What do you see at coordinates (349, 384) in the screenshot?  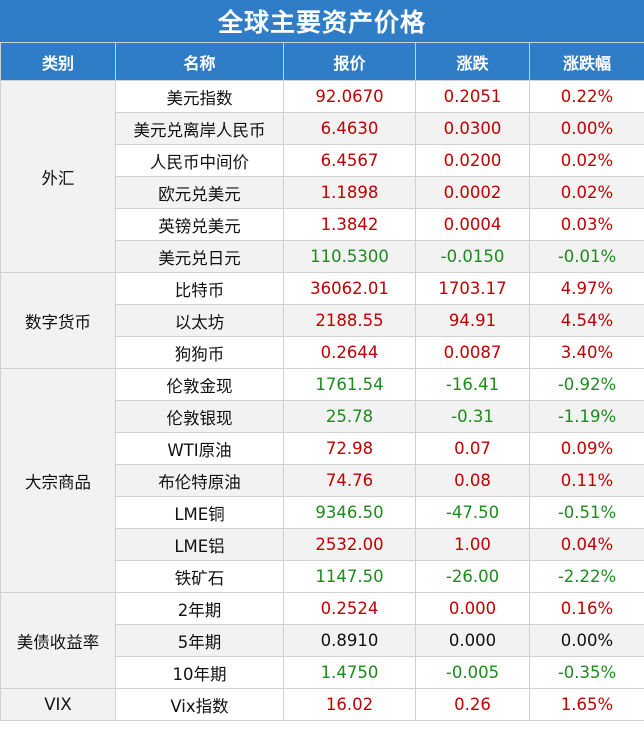 I see `price-cell: 1761.54` at bounding box center [349, 384].